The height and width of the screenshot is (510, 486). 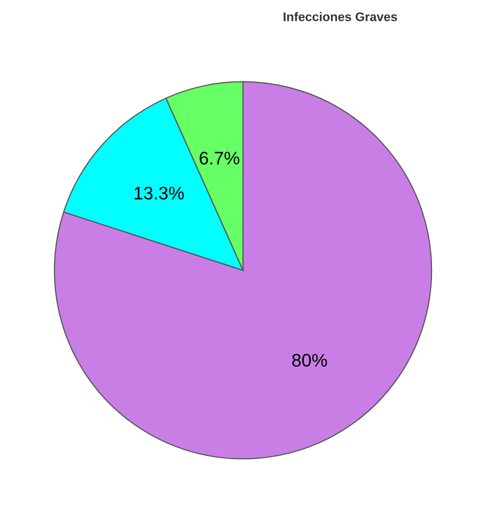 What do you see at coordinates (220, 158) in the screenshot?
I see `data-label: 6.7%` at bounding box center [220, 158].